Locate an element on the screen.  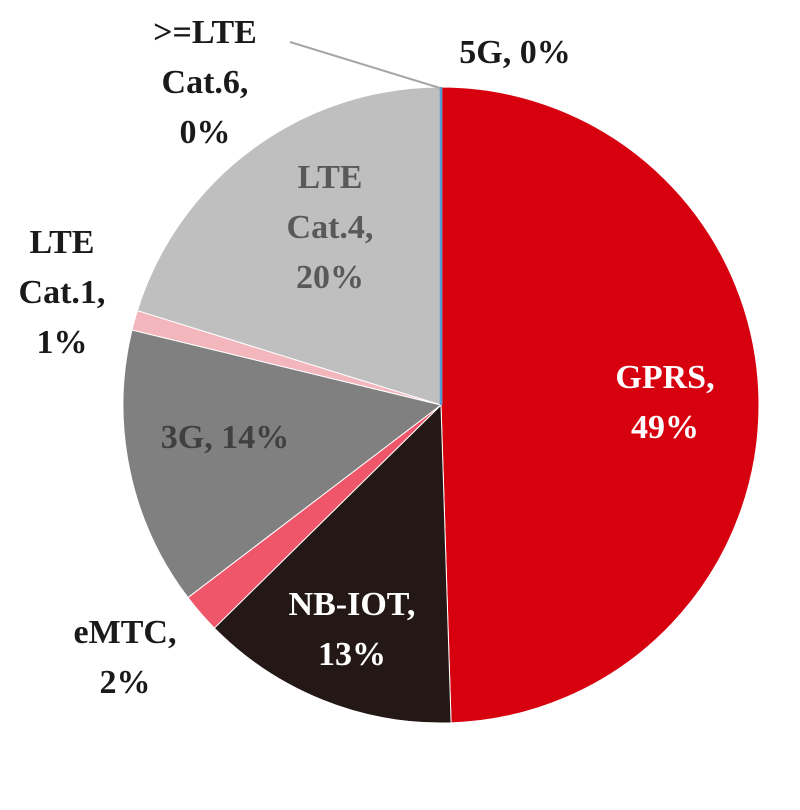
data-label: 13% is located at coordinates (352, 654).